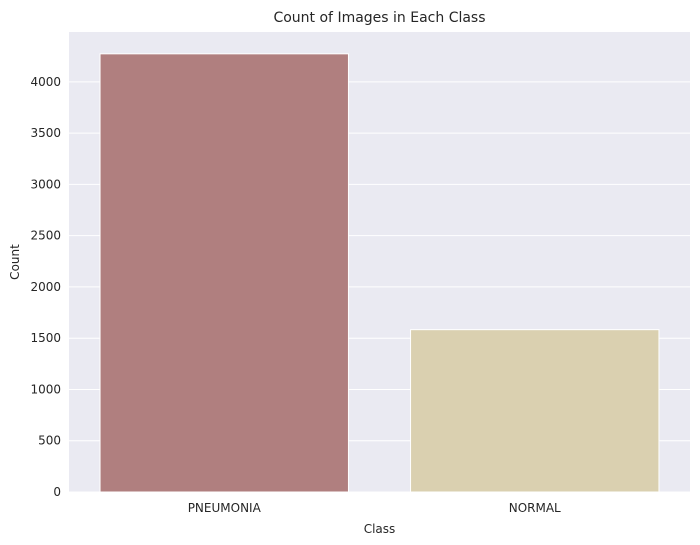 Image resolution: width=700 pixels, height=545 pixels. I want to click on y-tick-label: 3500, so click(45, 133).